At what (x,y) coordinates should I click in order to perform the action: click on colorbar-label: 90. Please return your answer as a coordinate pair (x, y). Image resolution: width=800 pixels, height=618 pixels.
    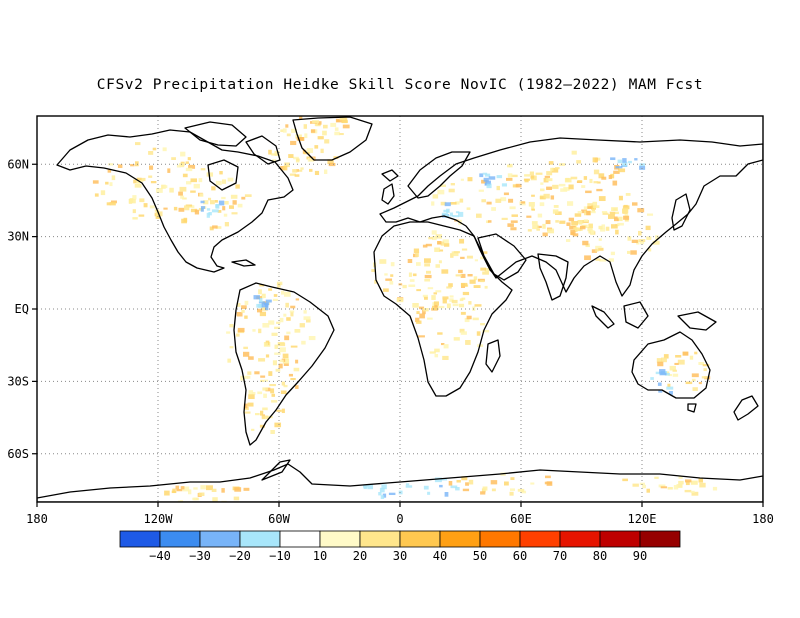
    Looking at the image, I should click on (640, 556).